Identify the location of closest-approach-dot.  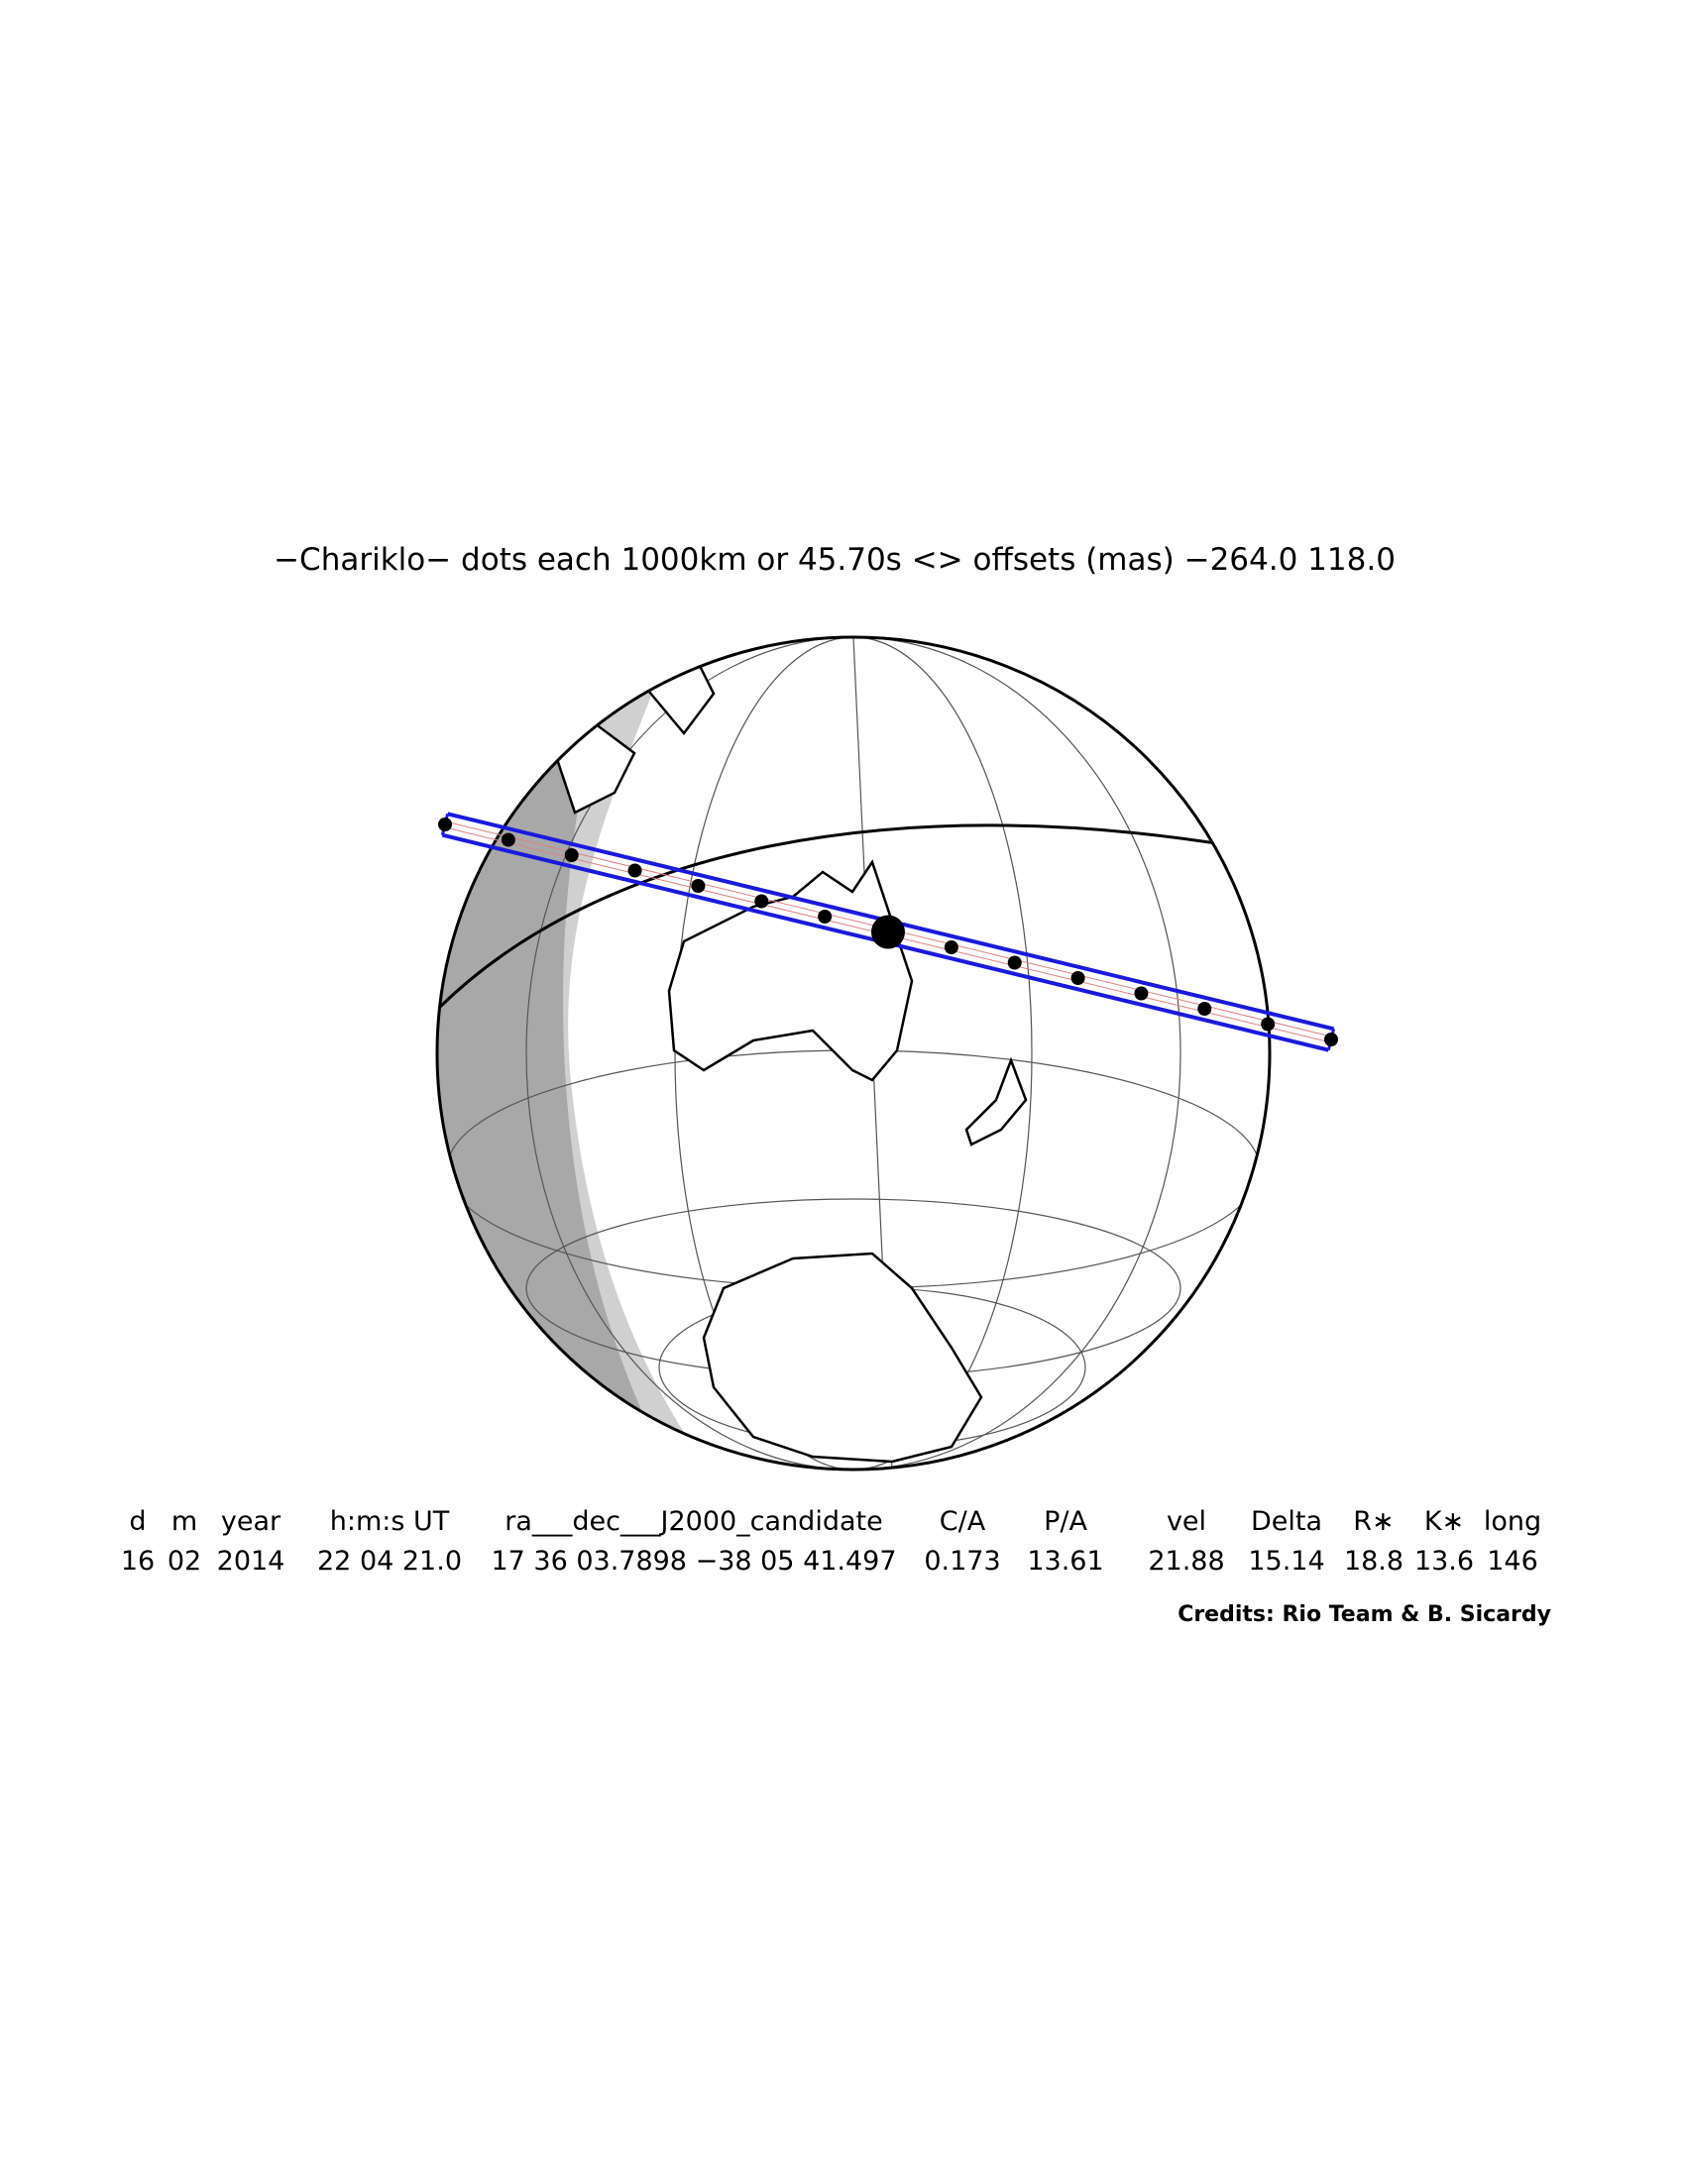
(888, 932).